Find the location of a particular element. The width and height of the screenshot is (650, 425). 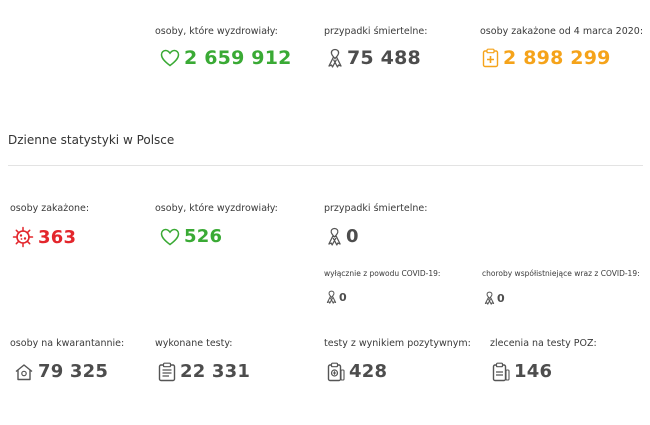

quarantine-value: 79 325 is located at coordinates (61, 371).